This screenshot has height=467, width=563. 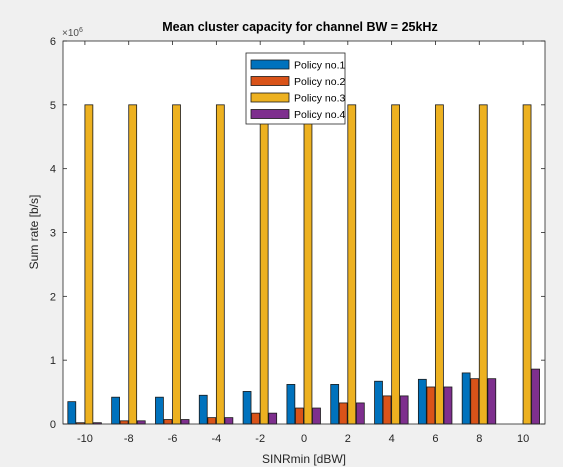 I want to click on y-tick-label: 4, so click(x=53, y=170).